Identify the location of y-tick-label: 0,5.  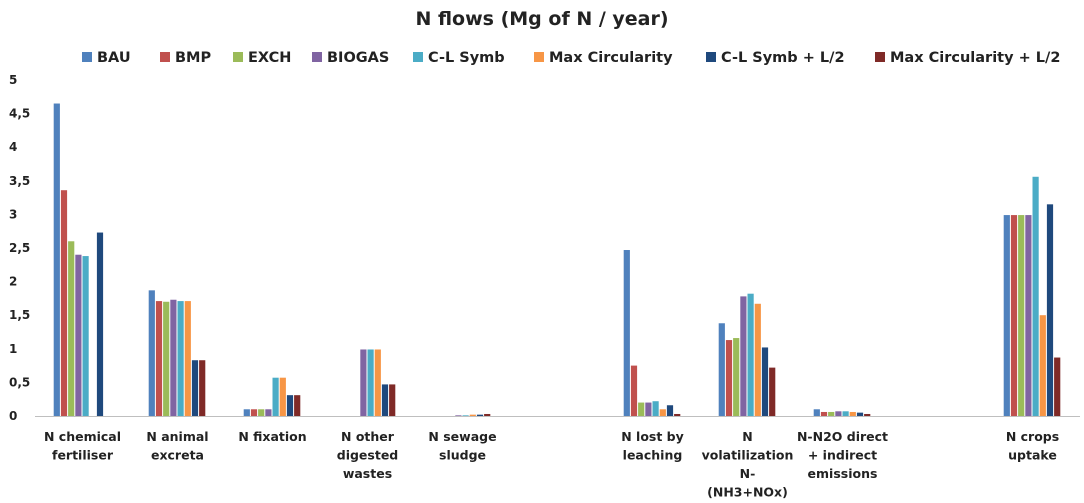
(19, 382).